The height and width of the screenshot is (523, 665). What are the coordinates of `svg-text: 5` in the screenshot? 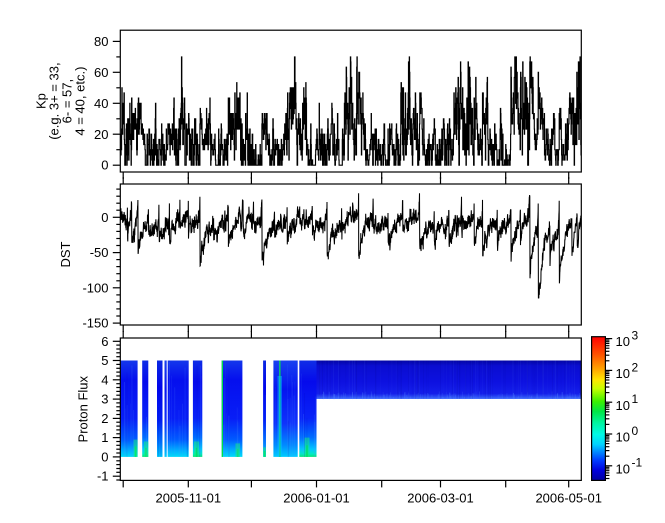 It's located at (104, 360).